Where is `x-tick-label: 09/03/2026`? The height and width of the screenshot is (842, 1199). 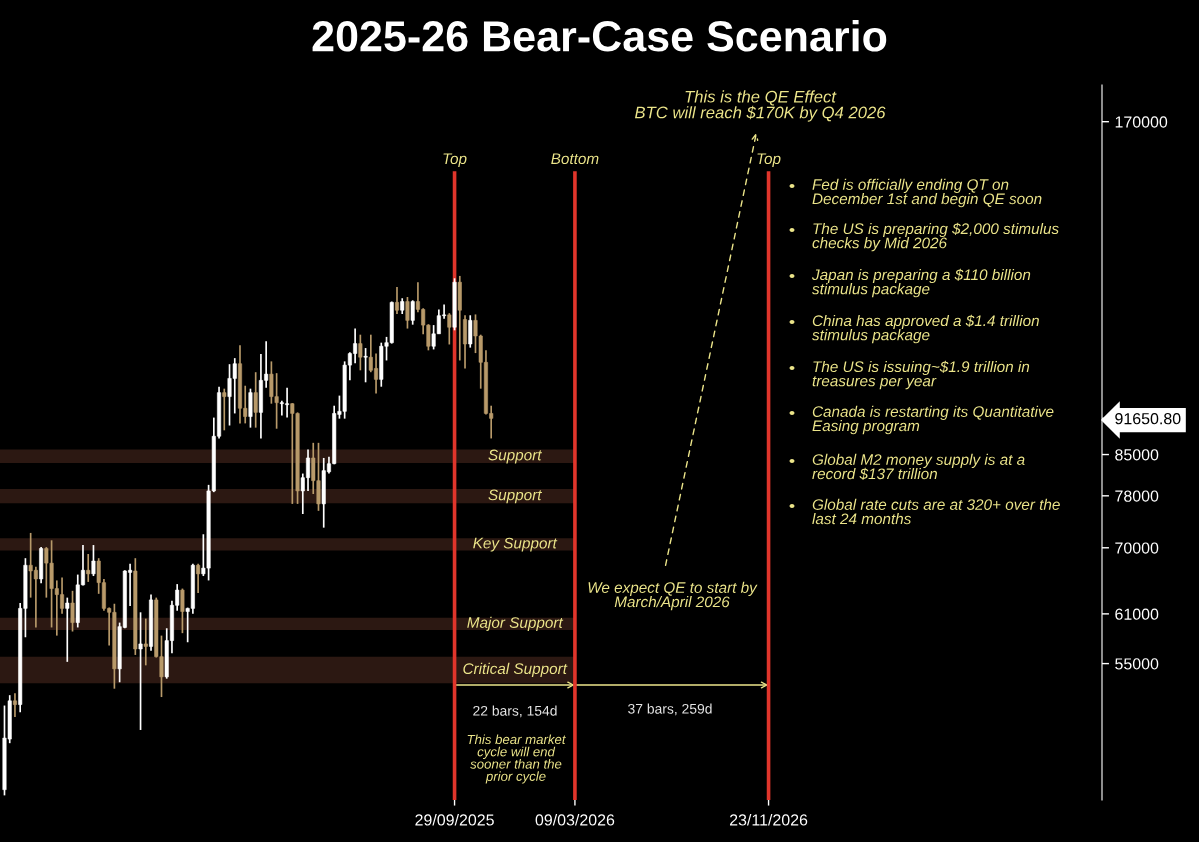 x-tick-label: 09/03/2026 is located at coordinates (575, 819).